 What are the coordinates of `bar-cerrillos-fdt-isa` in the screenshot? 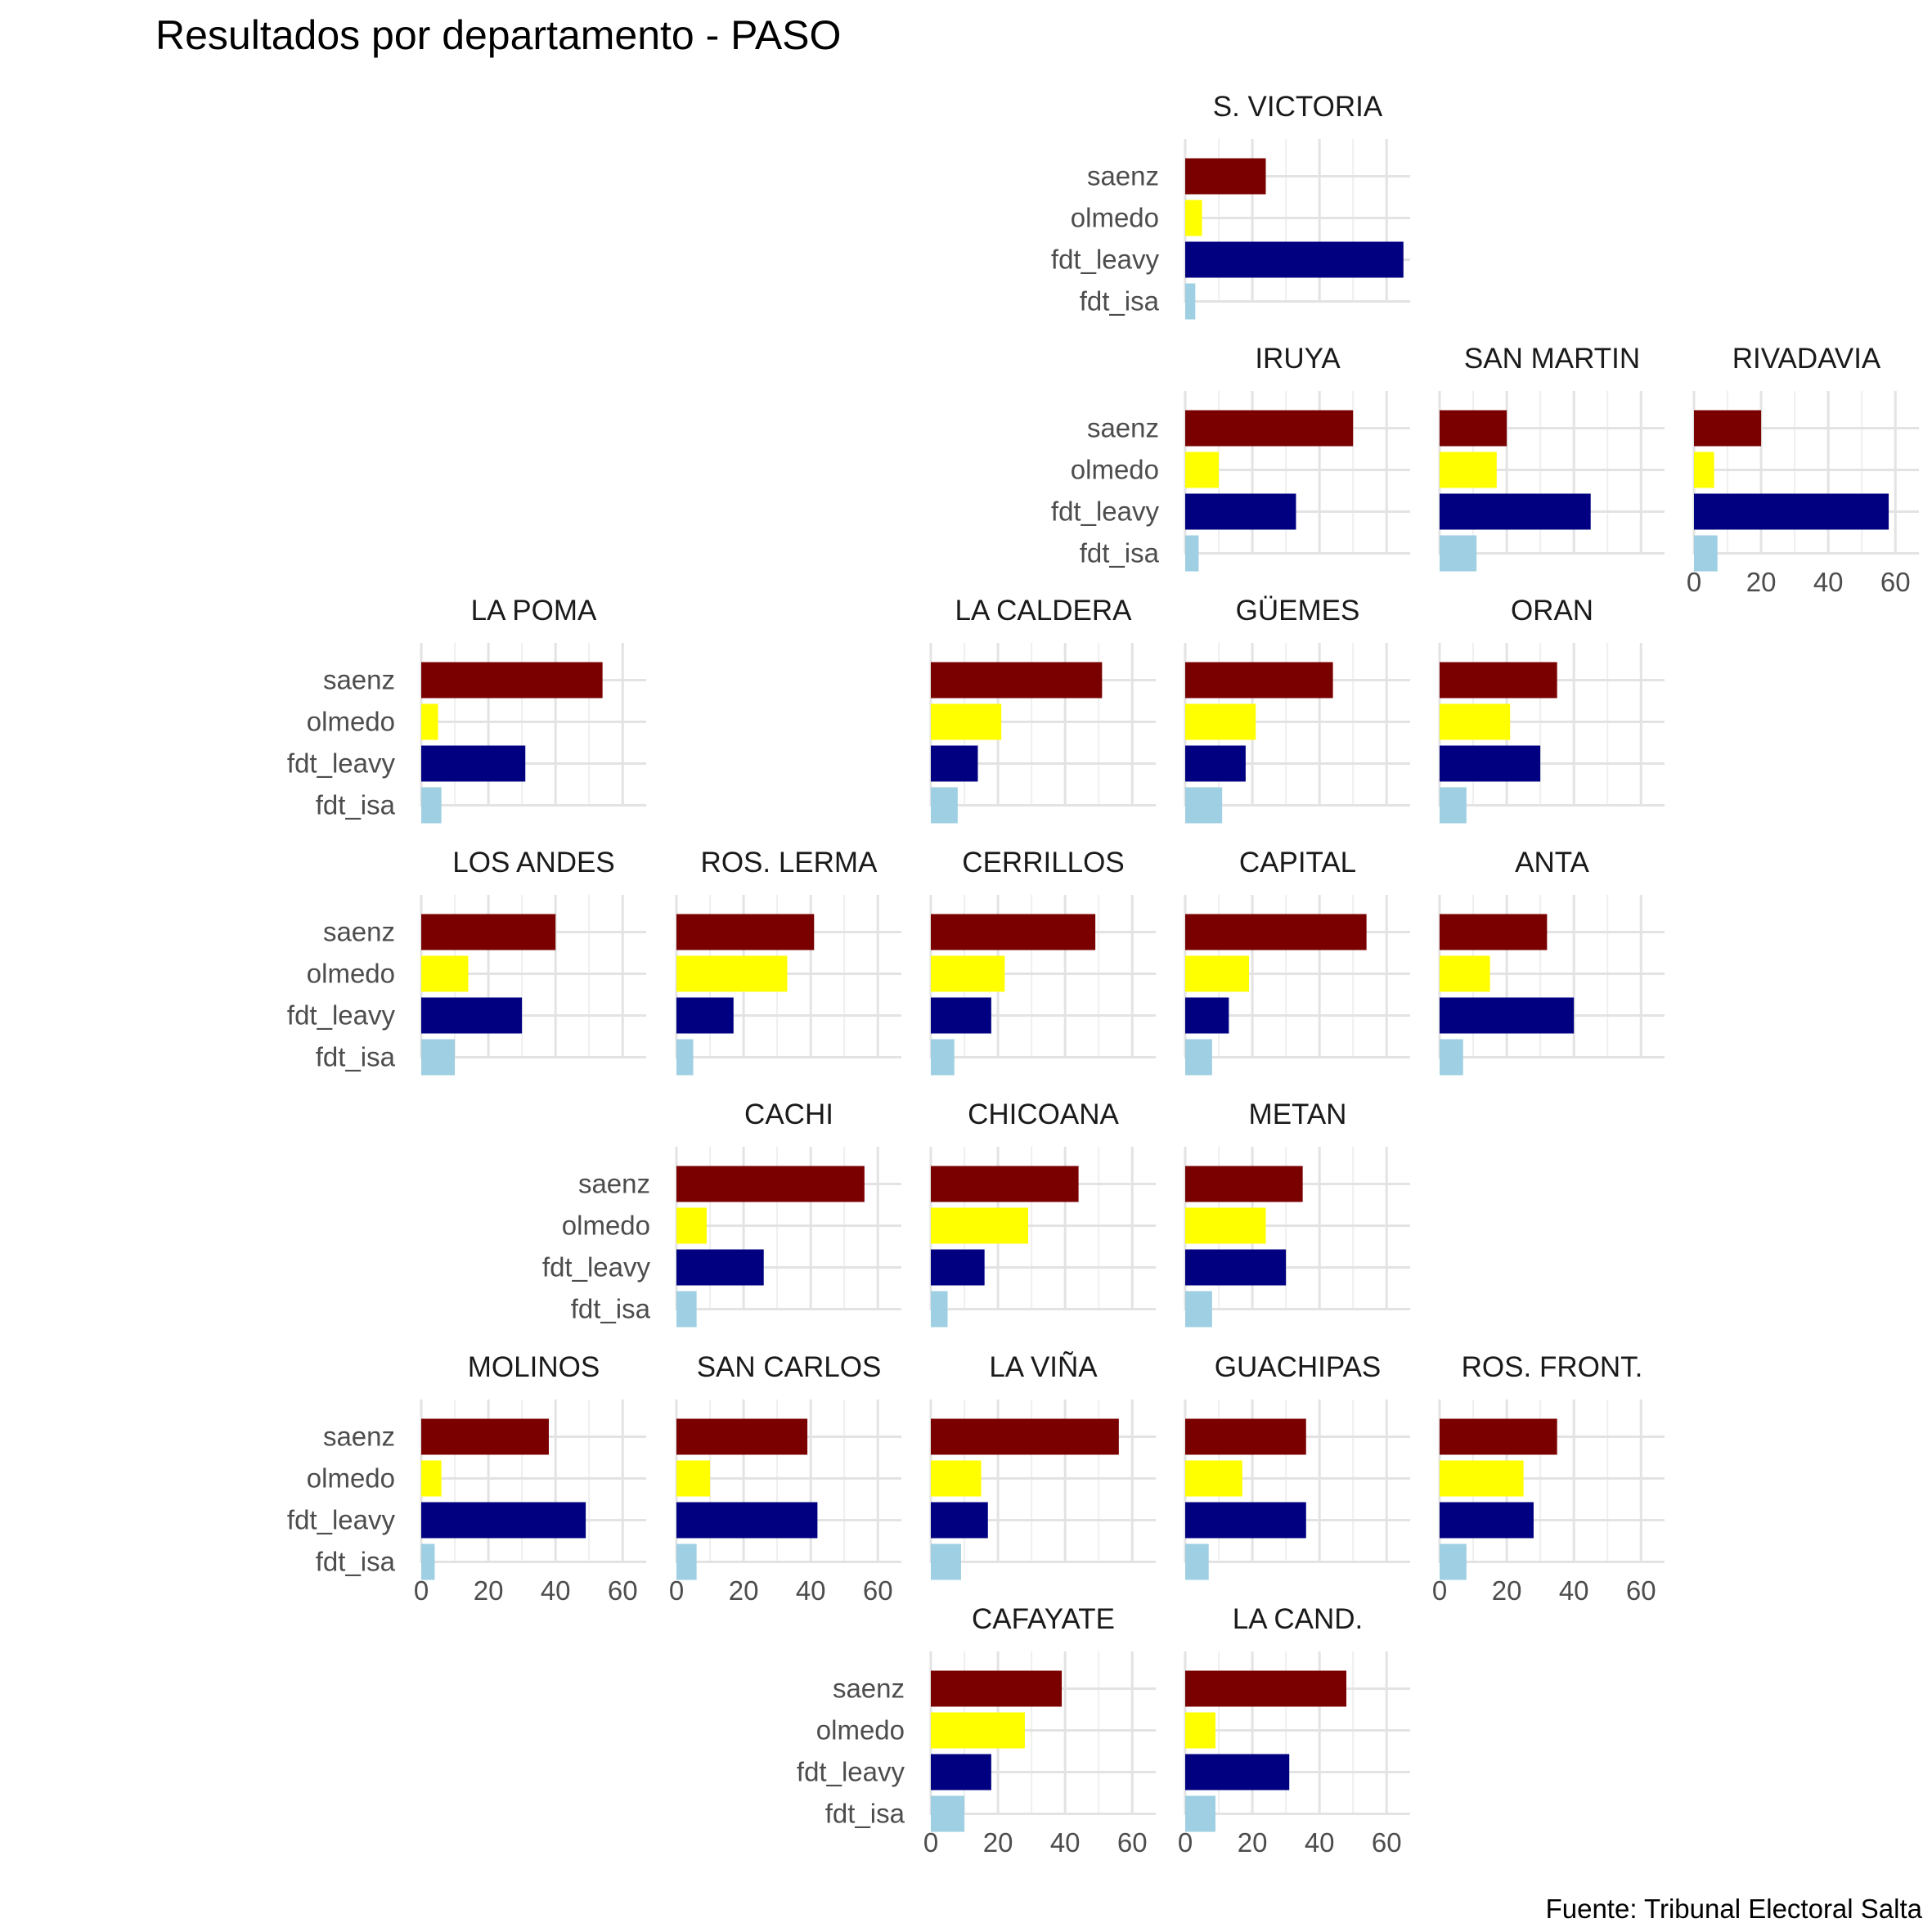 It's located at (943, 1057).